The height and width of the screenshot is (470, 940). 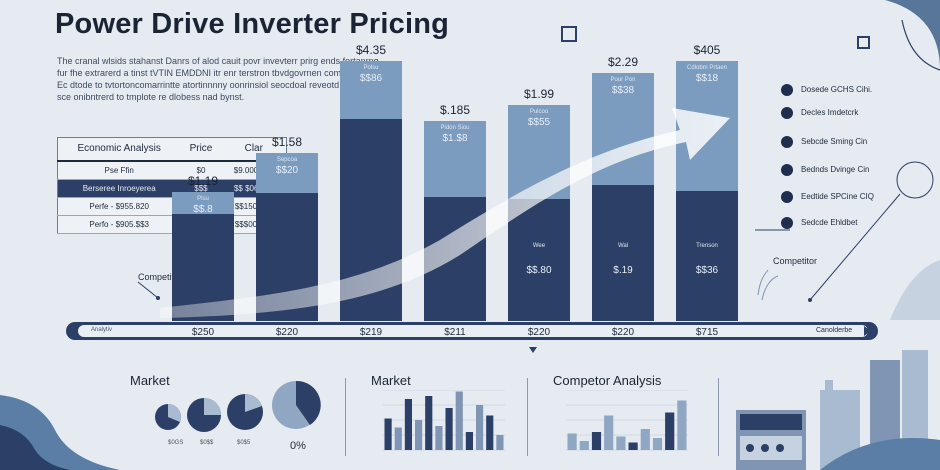 What do you see at coordinates (119, 170) in the screenshot?
I see `table-cell: Pse Ffin` at bounding box center [119, 170].